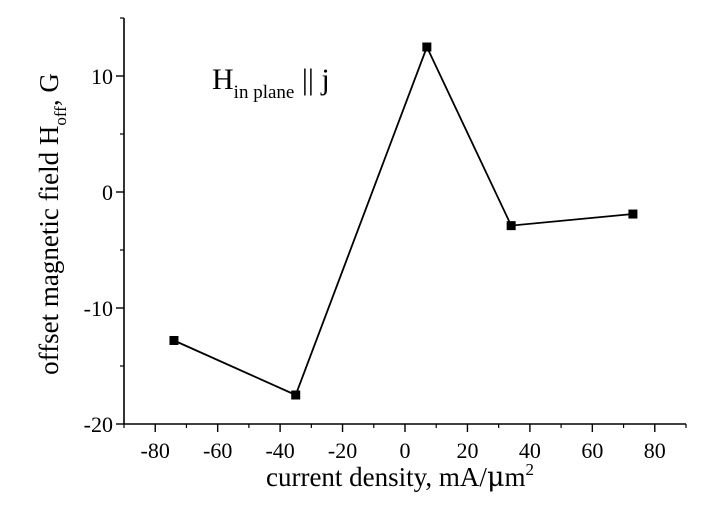 This screenshot has width=724, height=507. Describe the element at coordinates (342, 450) in the screenshot. I see `x-tick-label: -20` at that location.